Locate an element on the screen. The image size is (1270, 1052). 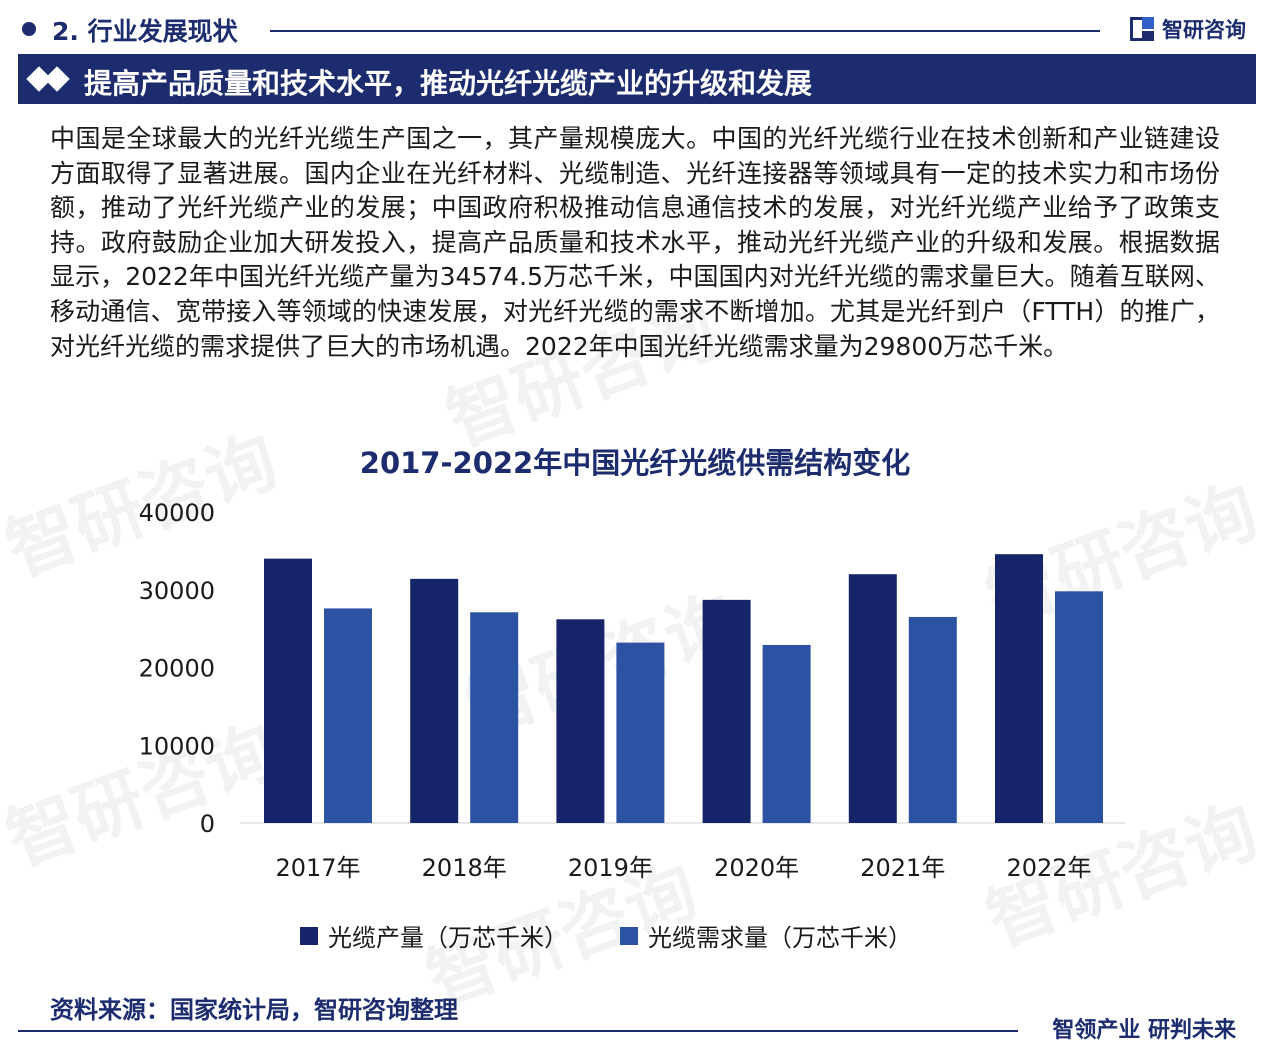
legend-swatch-demand is located at coordinates (629, 935).